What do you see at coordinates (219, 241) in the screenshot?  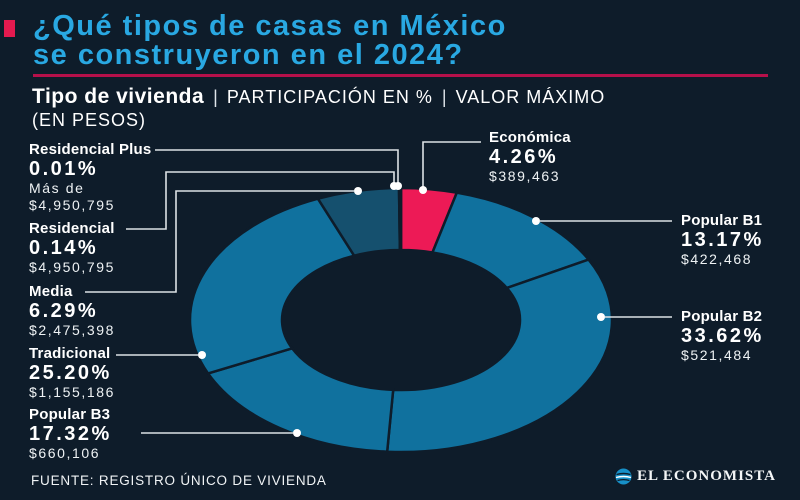 I see `leader-media` at bounding box center [219, 241].